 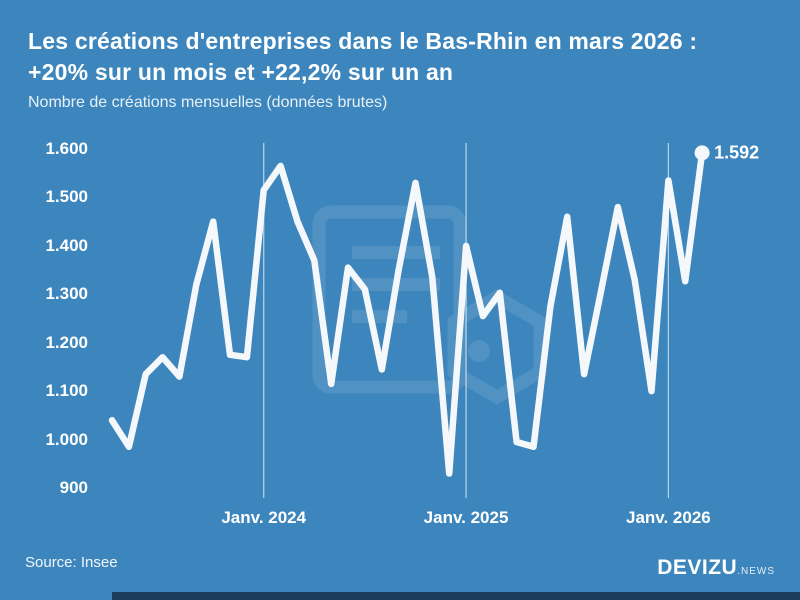 What do you see at coordinates (697, 567) in the screenshot?
I see `devizu-logo-main: DEVIZU` at bounding box center [697, 567].